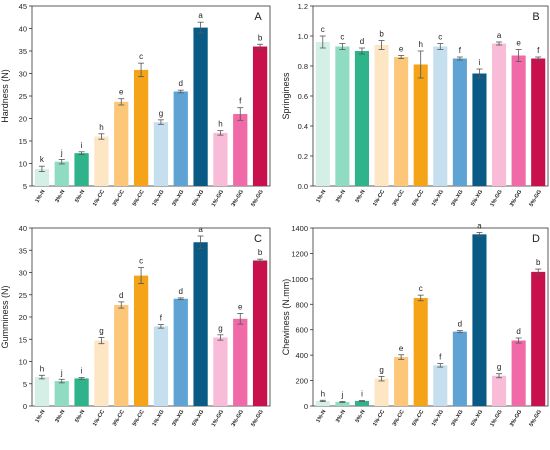 The width and height of the screenshot is (550, 450). What do you see at coordinates (5, 96) in the screenshot?
I see `y-axis-label: Hardness (N)` at bounding box center [5, 96].